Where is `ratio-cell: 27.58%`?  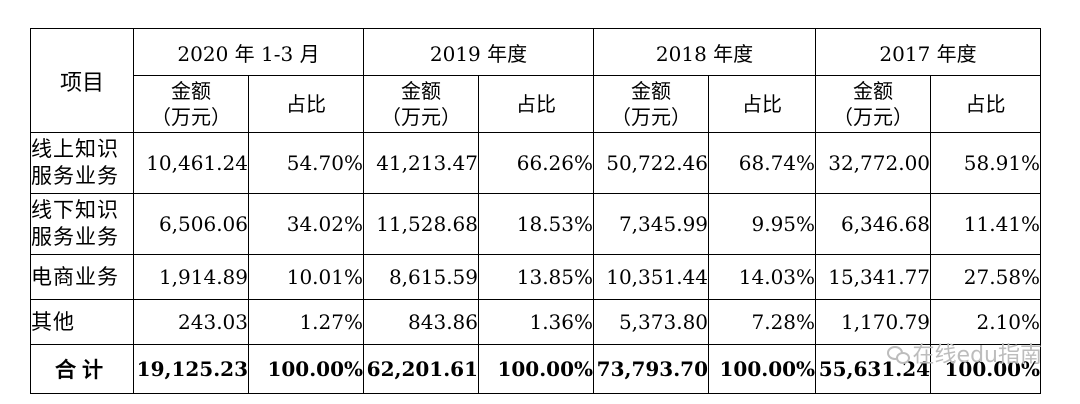
ratio-cell: 27.58% is located at coordinates (986, 277).